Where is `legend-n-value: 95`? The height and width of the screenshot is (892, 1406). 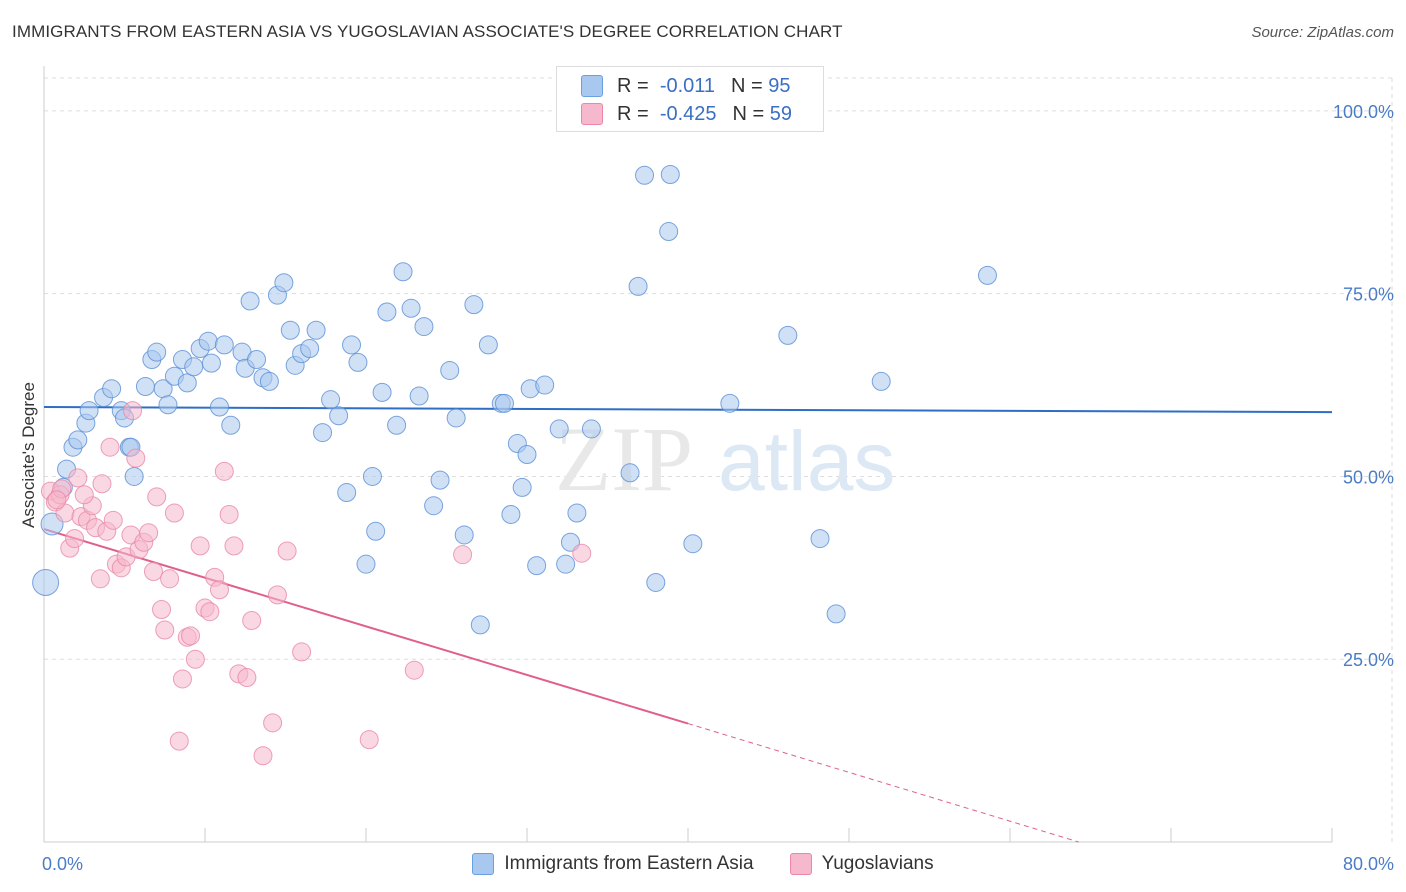
legend-n-value: 95 is located at coordinates (779, 85).